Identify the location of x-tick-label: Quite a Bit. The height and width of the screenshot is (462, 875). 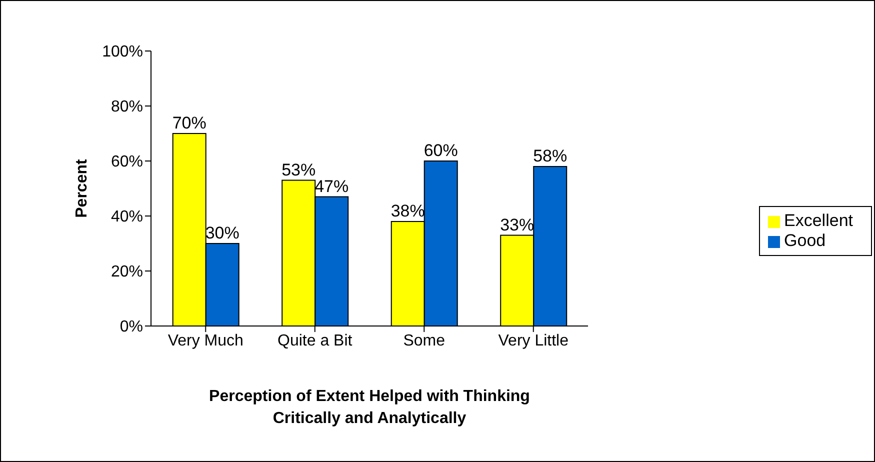
(315, 341).